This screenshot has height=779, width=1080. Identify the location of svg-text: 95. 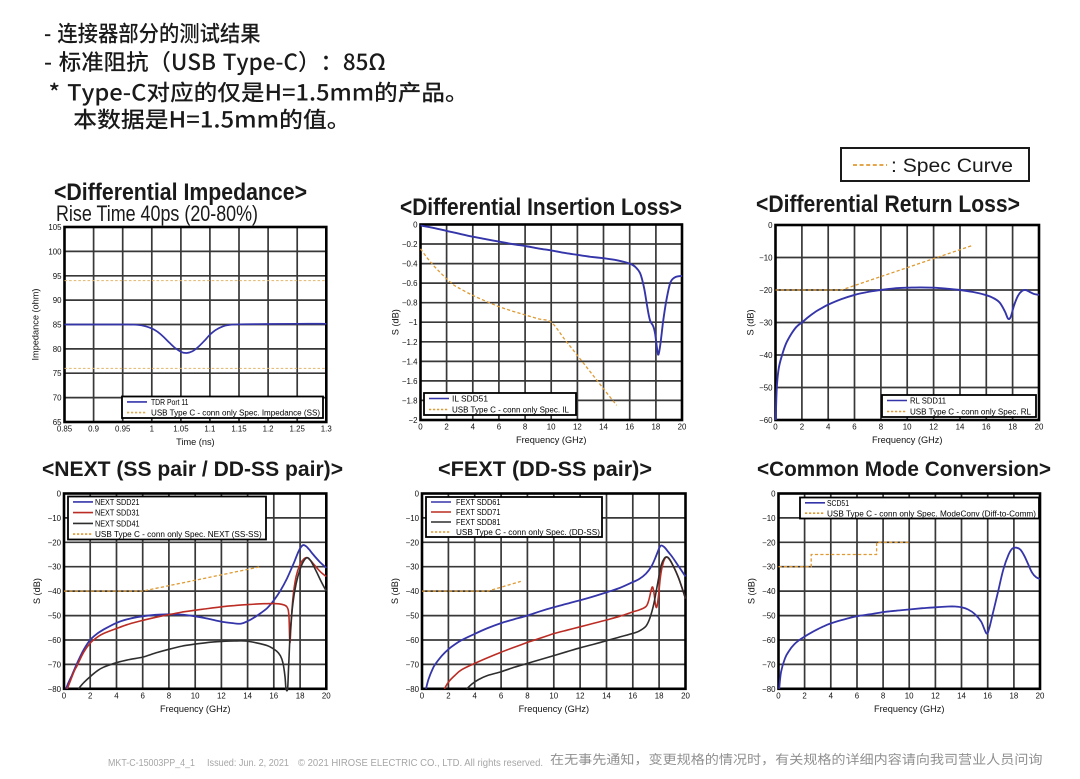
(57, 276).